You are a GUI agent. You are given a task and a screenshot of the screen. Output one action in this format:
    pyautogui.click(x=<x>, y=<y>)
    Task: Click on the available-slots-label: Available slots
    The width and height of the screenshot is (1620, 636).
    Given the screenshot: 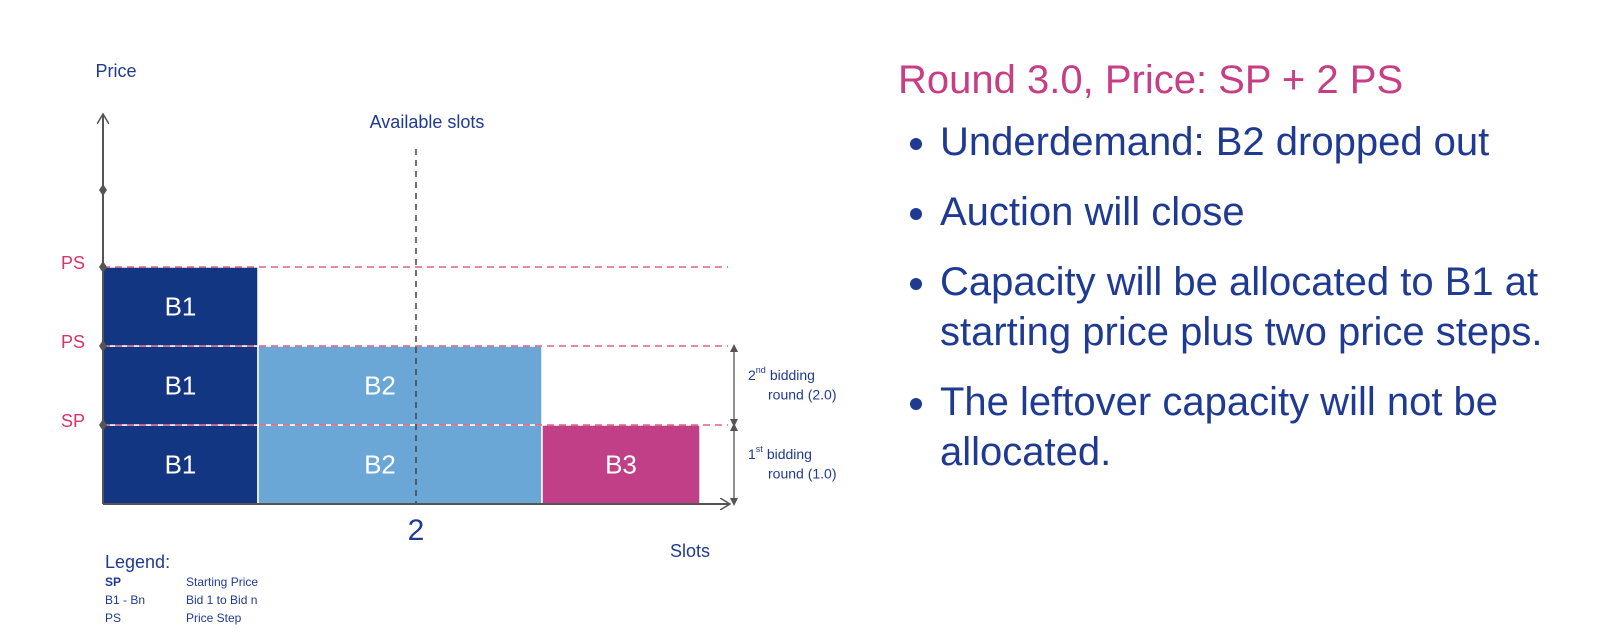 What is the action you would take?
    pyautogui.click(x=427, y=122)
    